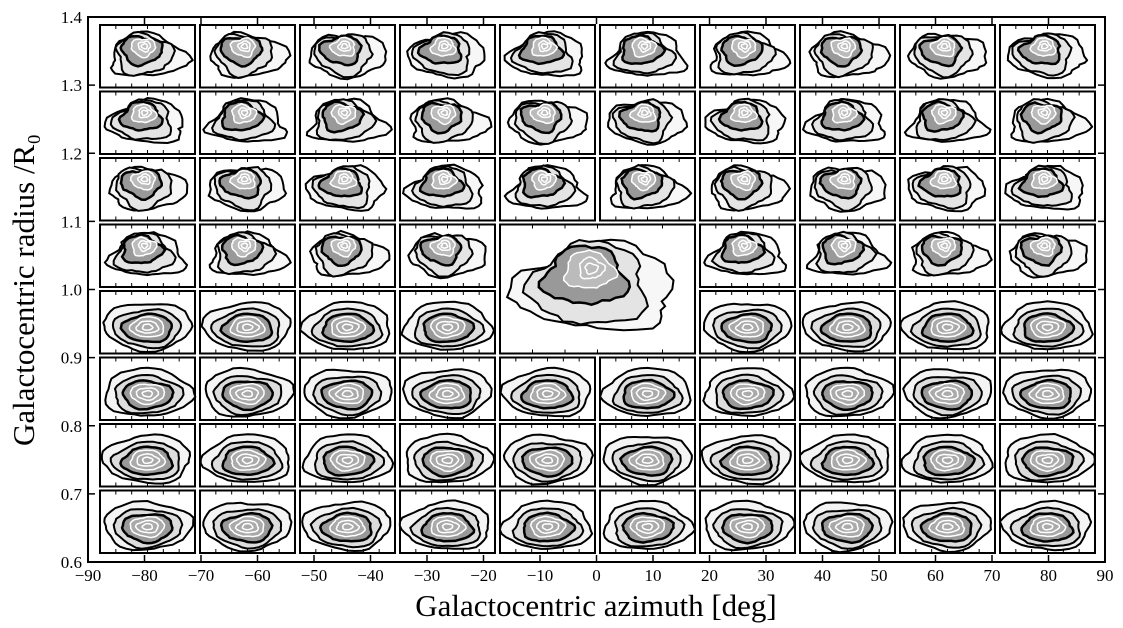  I want to click on x-tick-label: 70, so click(992, 575).